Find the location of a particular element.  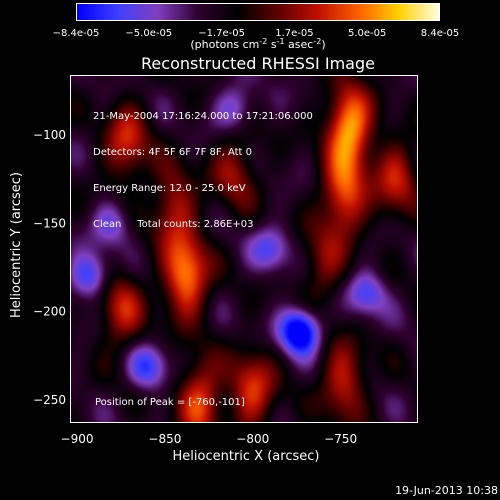

annotation-time-range: 21-May-2004 17:16:24.000 to 17:21:06.000 is located at coordinates (203, 116).